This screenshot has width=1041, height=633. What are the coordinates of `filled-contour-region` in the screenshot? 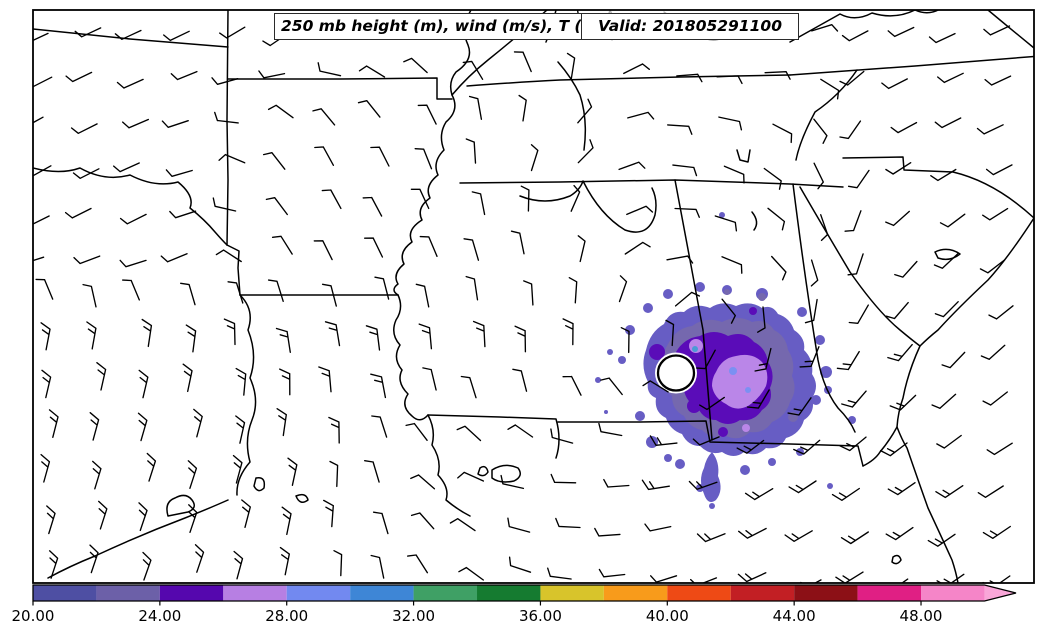 It's located at (725, 360).